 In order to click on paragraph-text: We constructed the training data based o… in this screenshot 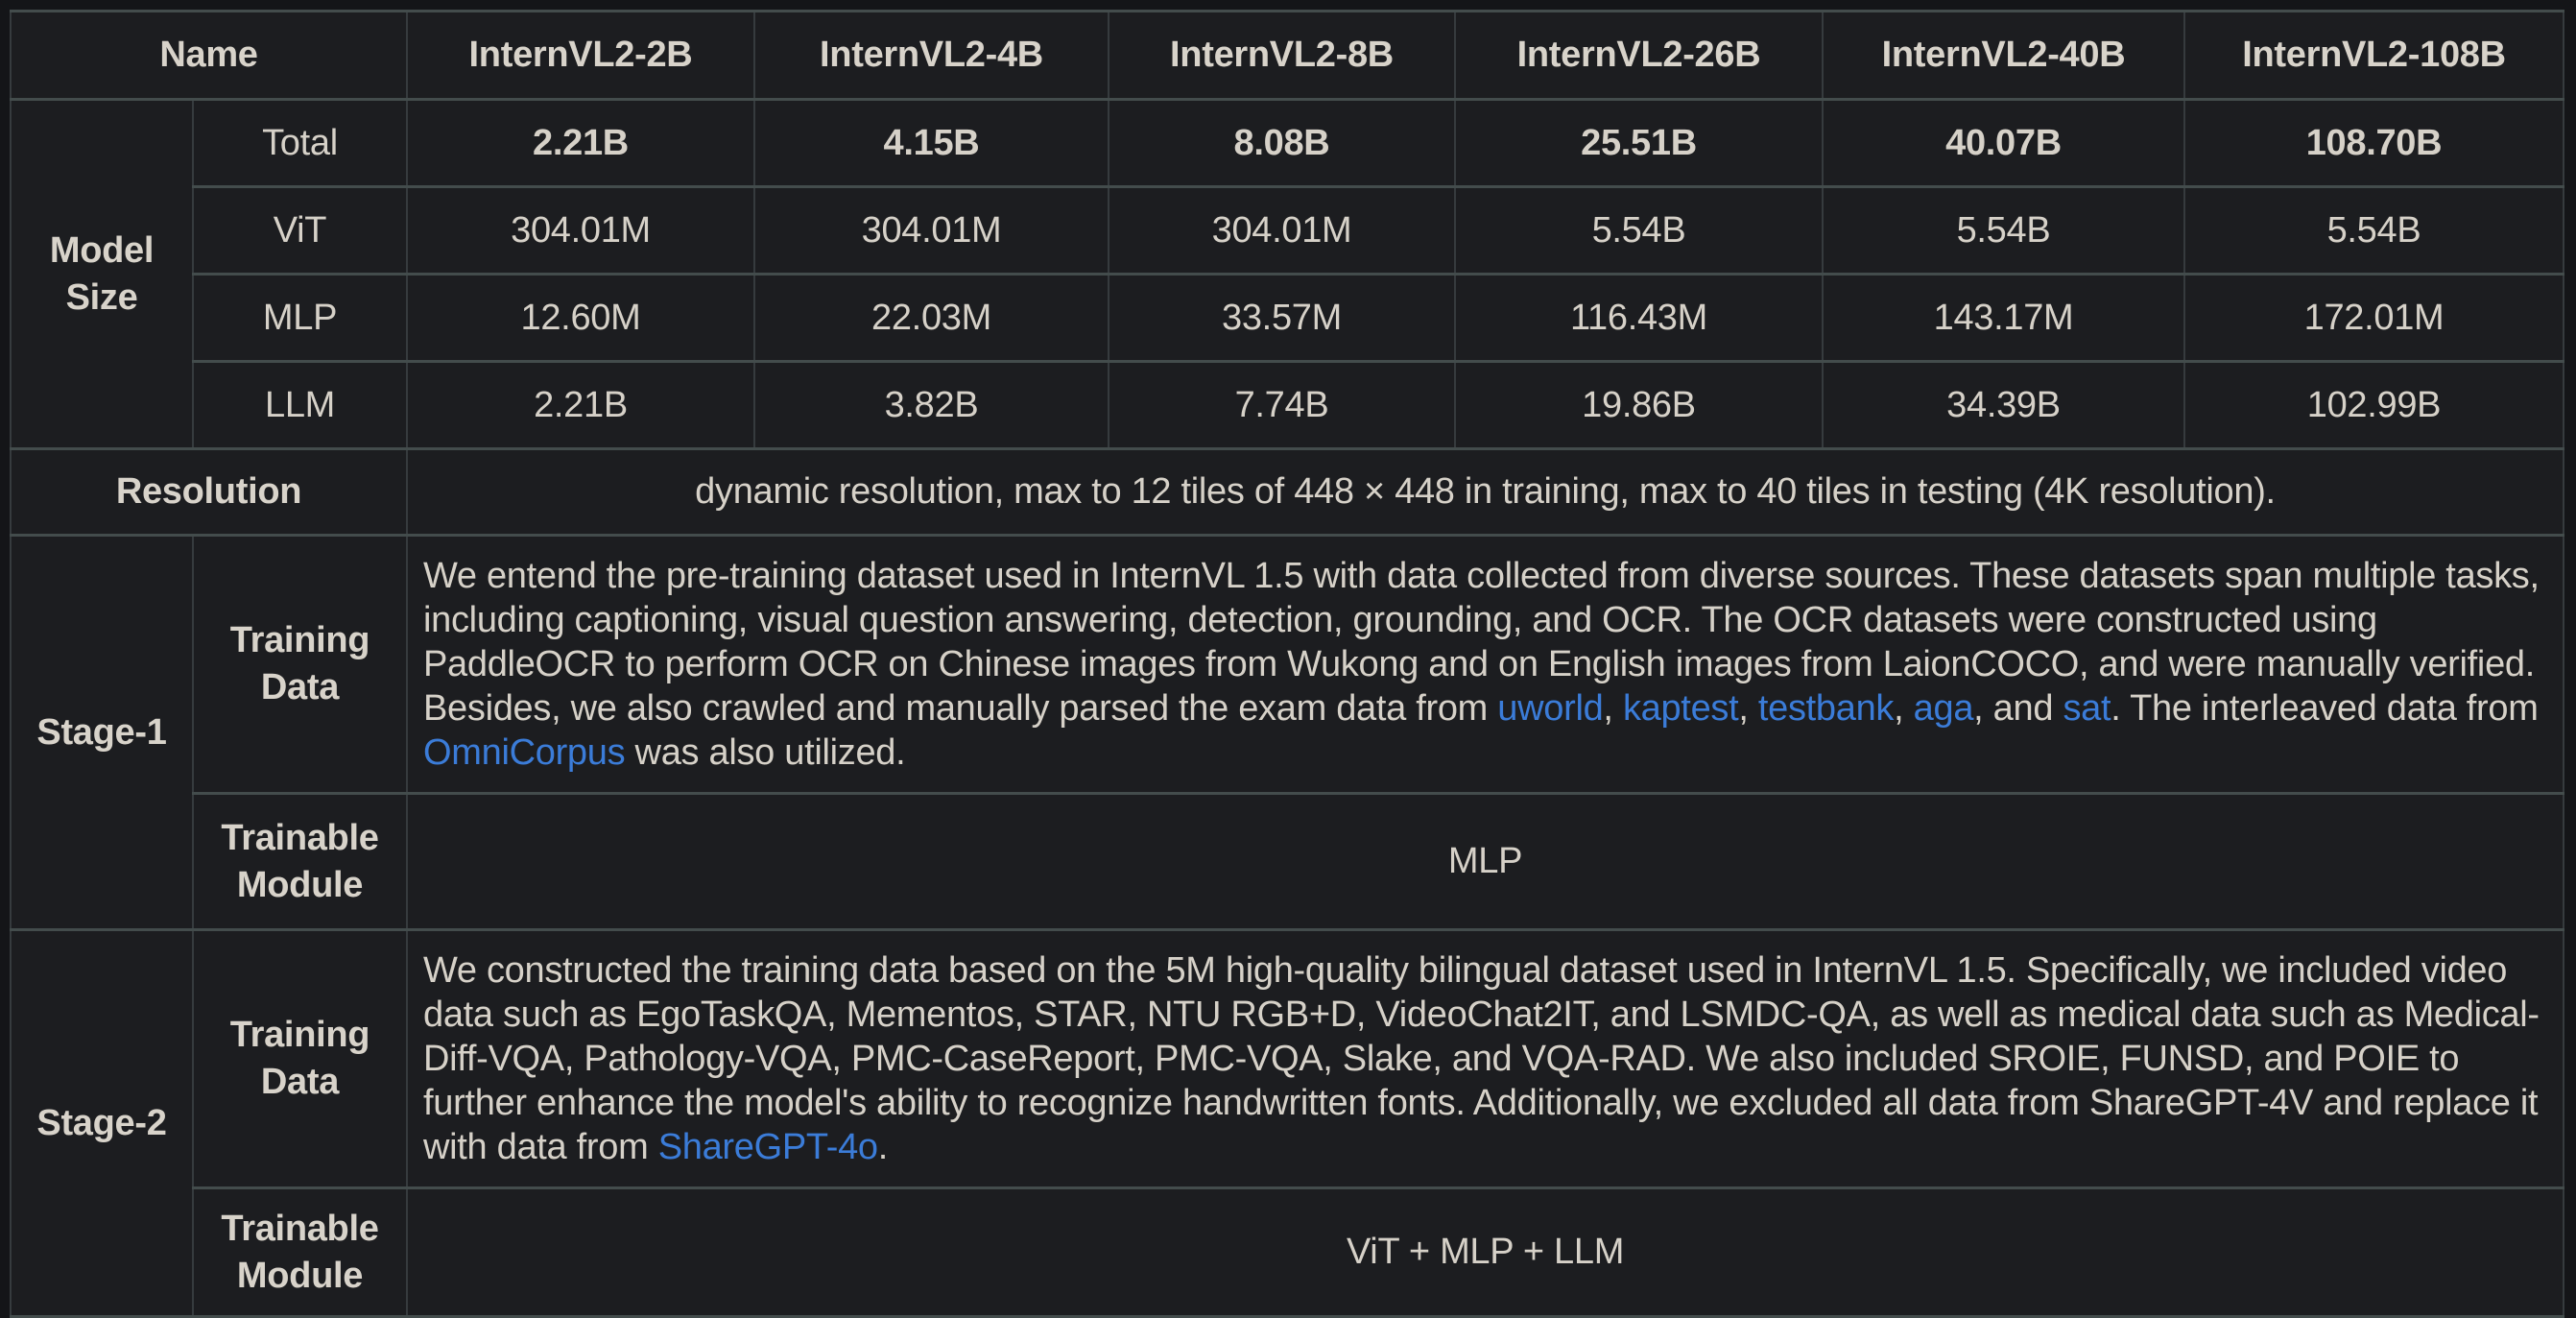, I will do `click(1481, 1059)`.